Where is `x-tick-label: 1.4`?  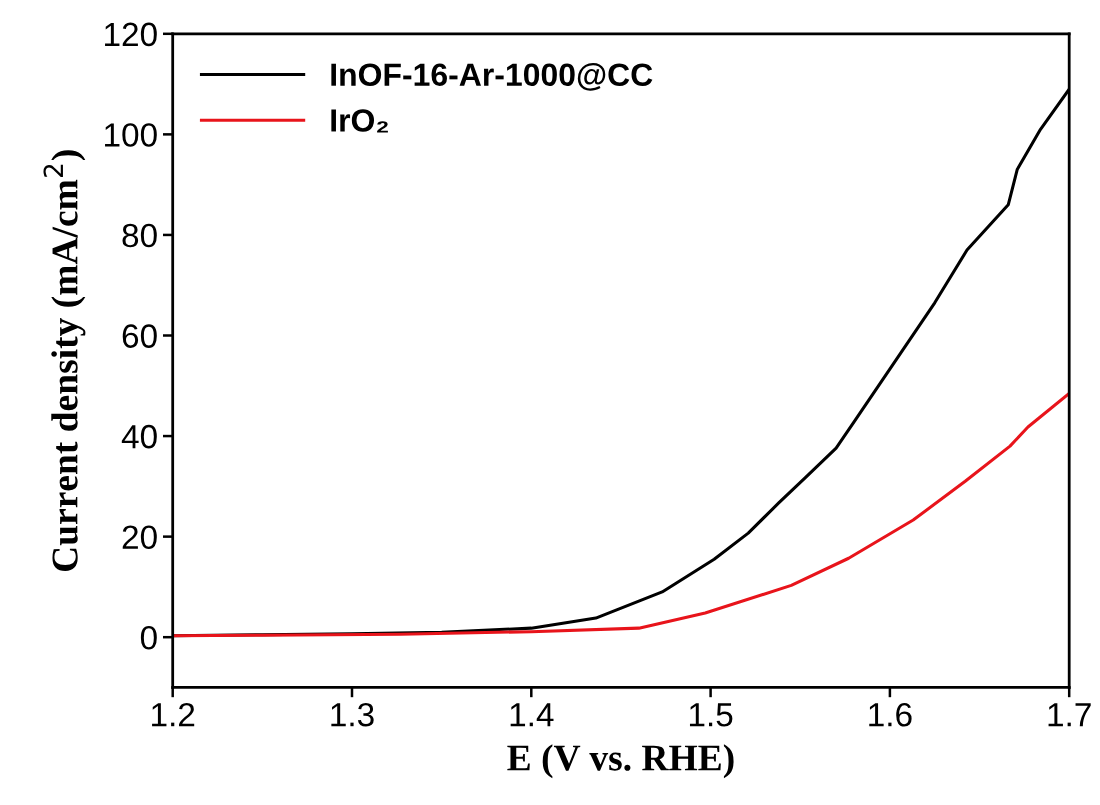
x-tick-label: 1.4 is located at coordinates (532, 715).